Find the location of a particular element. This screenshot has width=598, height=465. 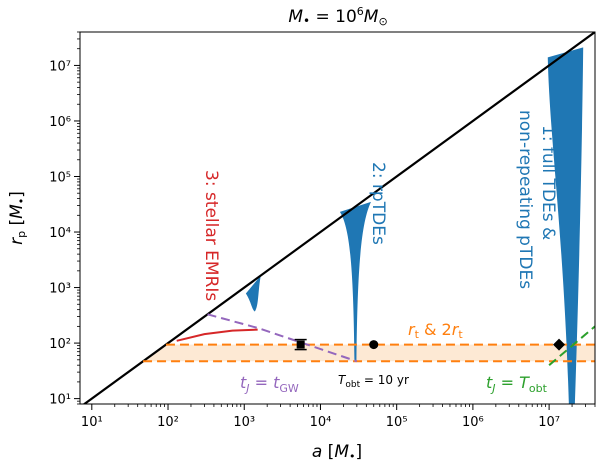

x-tick-label: 10² is located at coordinates (168, 422).